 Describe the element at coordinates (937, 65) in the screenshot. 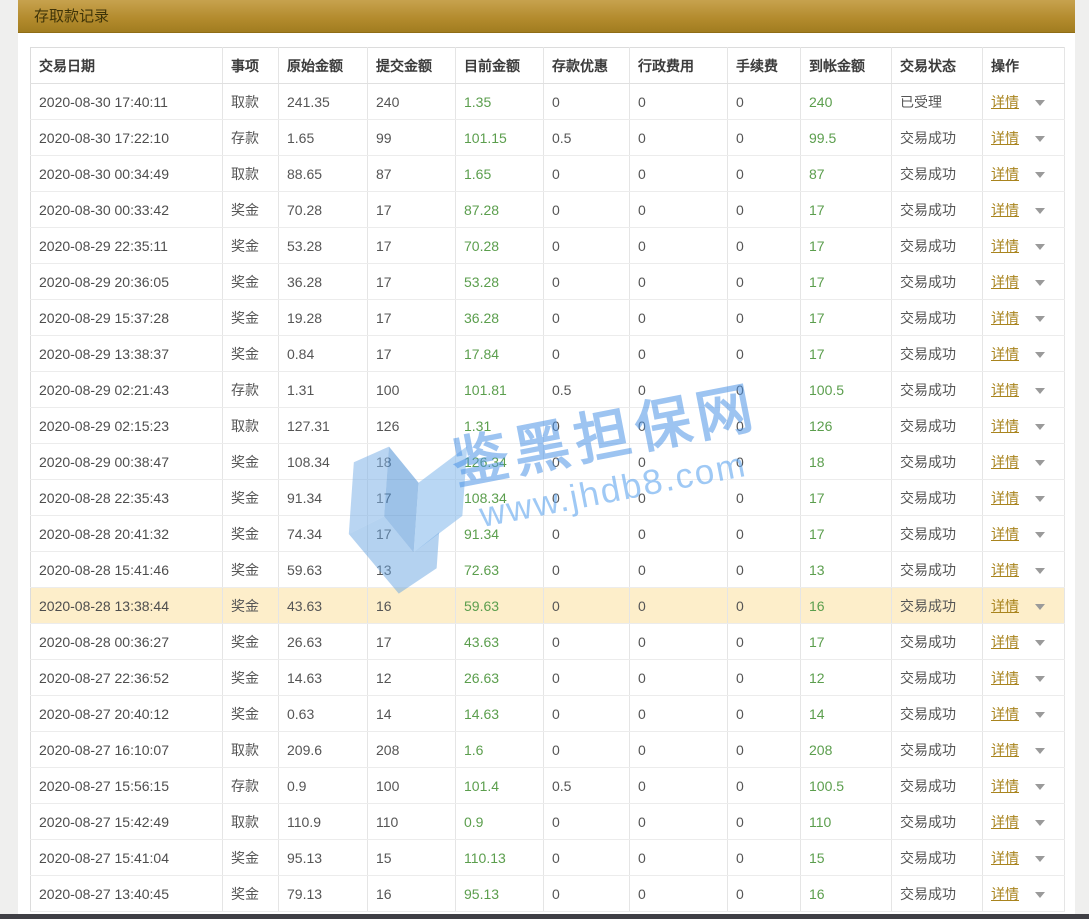

I see `col-header-status: 交易状态` at that location.